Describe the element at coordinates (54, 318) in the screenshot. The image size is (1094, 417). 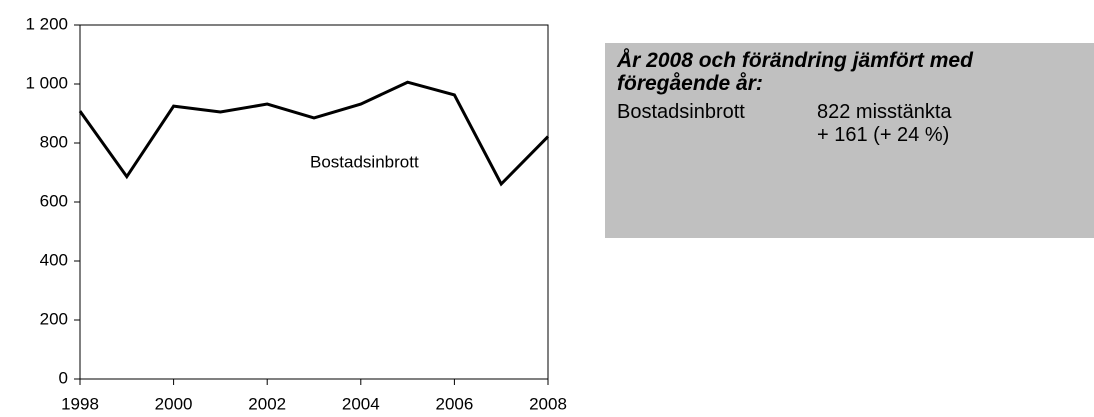
I see `y-tick-label: 200` at that location.